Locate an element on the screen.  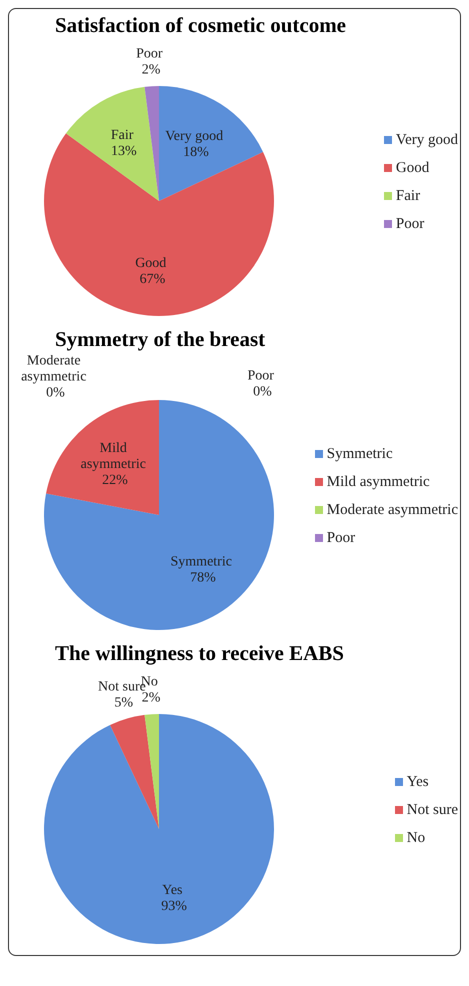
legend-label: No is located at coordinates (416, 838).